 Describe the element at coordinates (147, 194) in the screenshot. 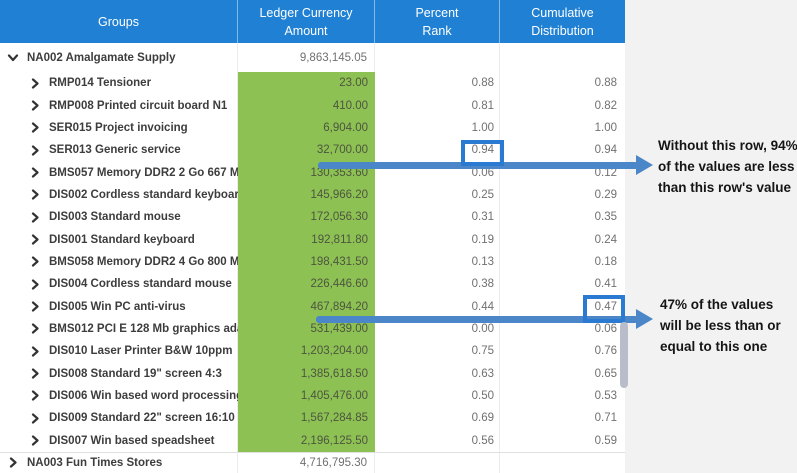

I see `group-label: DIS002 Cordless standard keyboard` at that location.